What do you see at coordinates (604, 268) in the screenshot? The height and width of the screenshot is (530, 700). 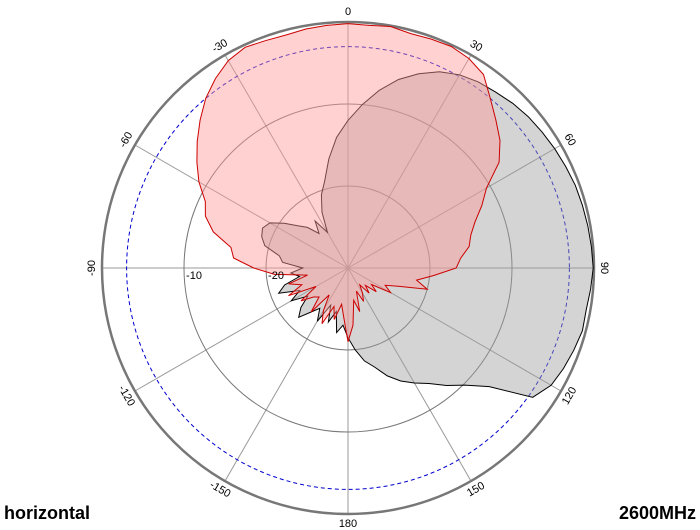 I see `angle-tick-label: 90` at bounding box center [604, 268].